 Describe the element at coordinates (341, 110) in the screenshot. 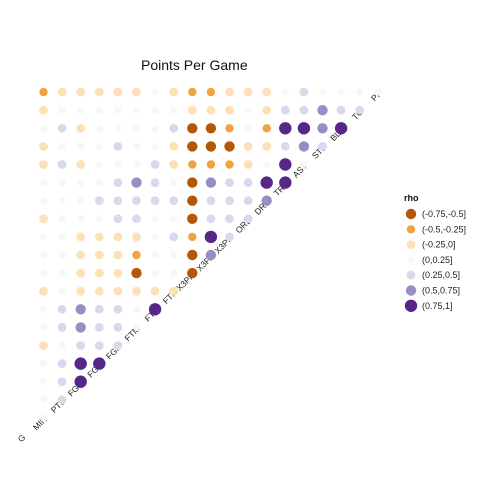

I see `point-to-stl` at that location.